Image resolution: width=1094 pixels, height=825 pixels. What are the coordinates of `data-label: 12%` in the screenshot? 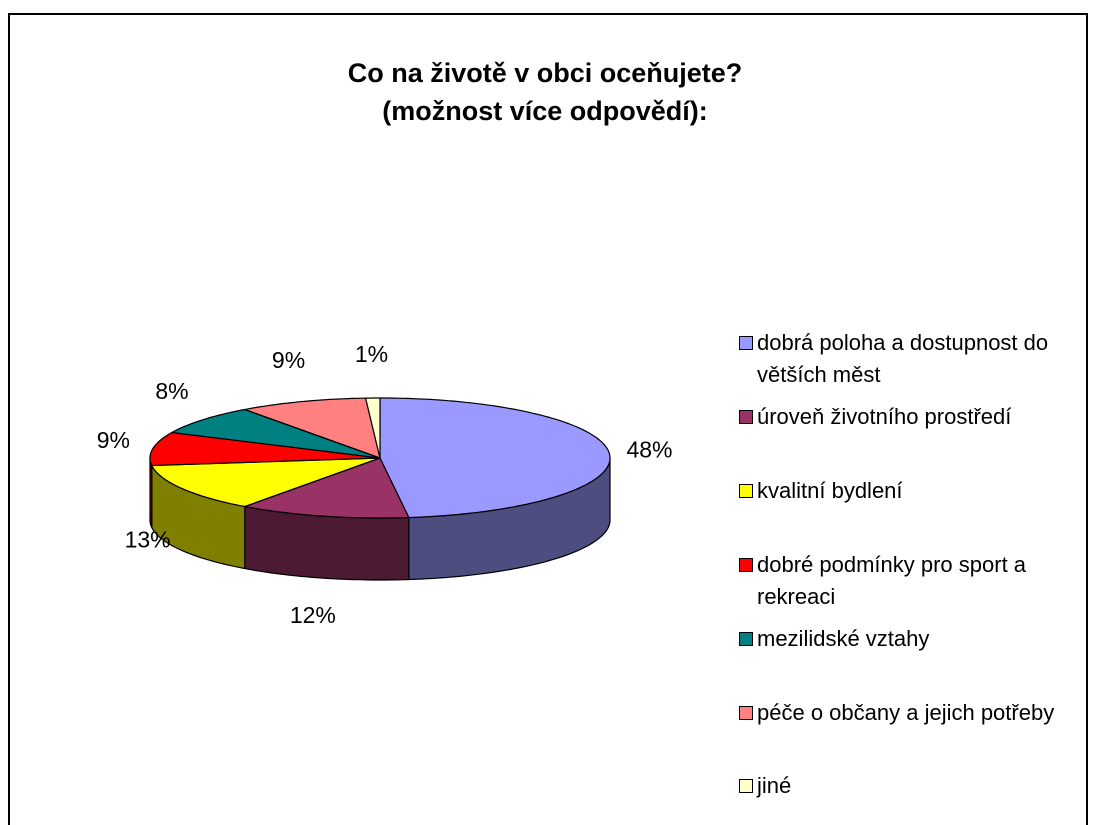 It's located at (313, 615).